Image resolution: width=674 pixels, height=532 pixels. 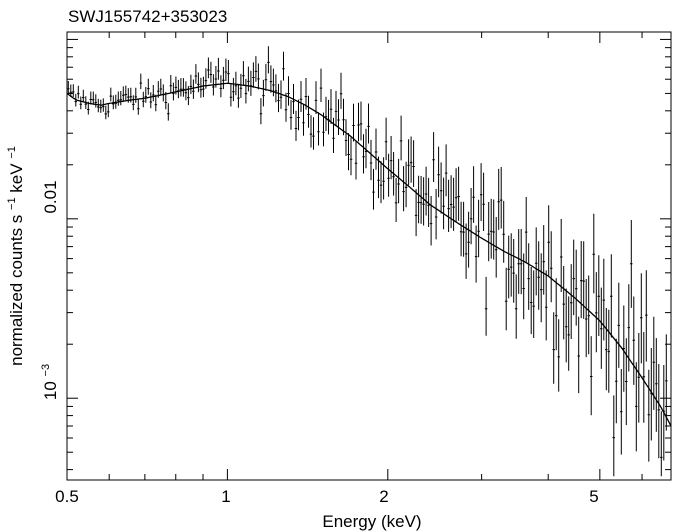 What do you see at coordinates (371, 521) in the screenshot?
I see `x-axis-label: Energy (keV)` at bounding box center [371, 521].